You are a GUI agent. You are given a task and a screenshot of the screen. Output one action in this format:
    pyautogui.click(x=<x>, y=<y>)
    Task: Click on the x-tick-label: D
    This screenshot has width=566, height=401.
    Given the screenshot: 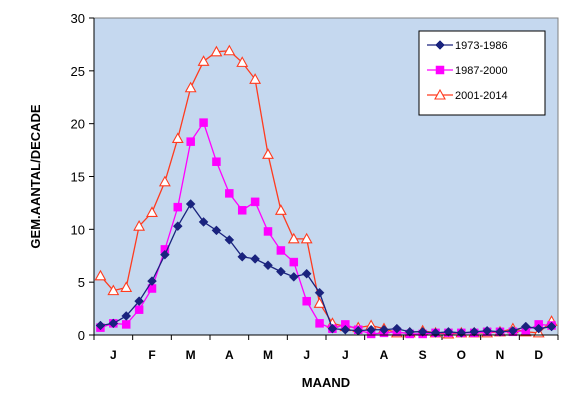 What is the action you would take?
    pyautogui.click(x=538, y=355)
    